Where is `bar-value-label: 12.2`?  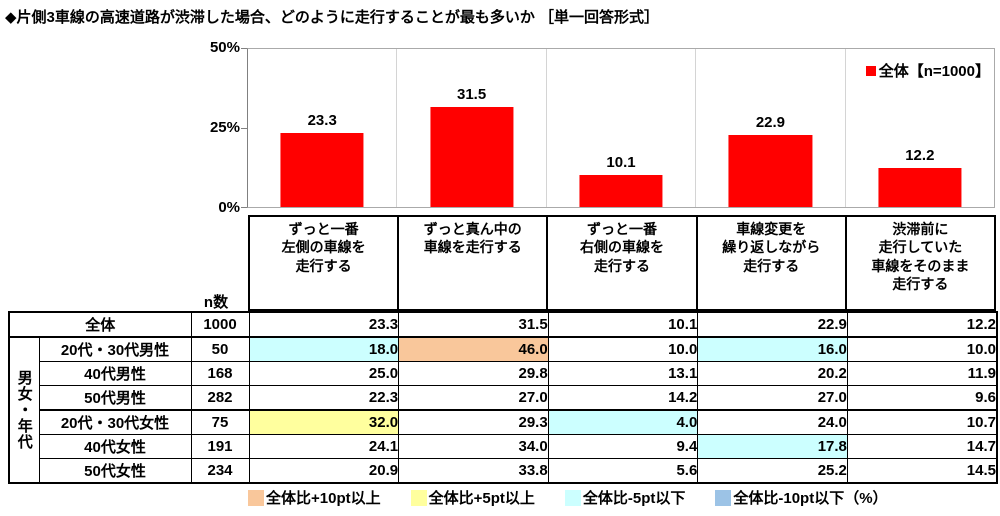 bar-value-label: 12.2 is located at coordinates (920, 156).